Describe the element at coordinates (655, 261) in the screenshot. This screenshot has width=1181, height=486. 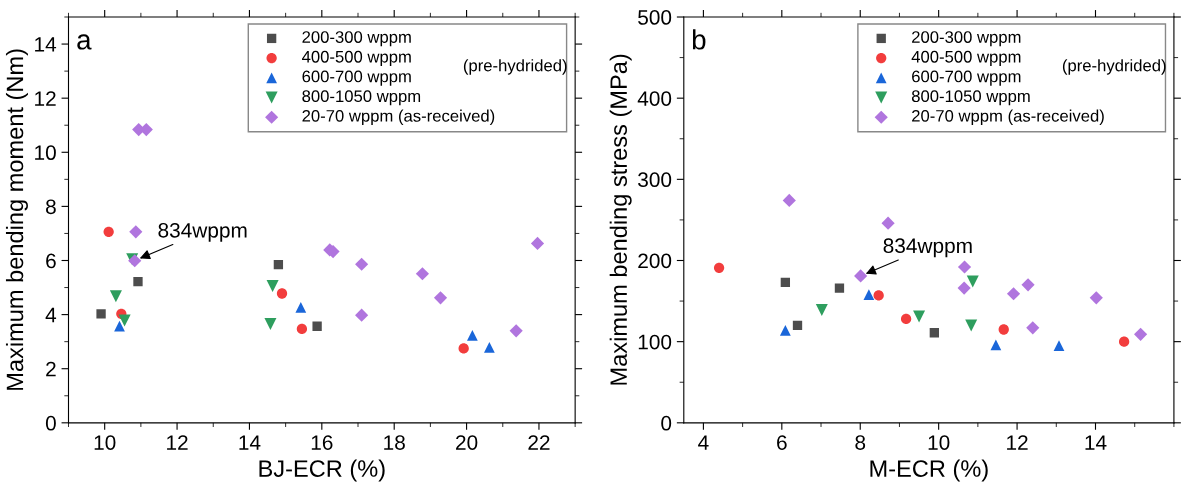
I see `y-tick-label: 200` at that location.